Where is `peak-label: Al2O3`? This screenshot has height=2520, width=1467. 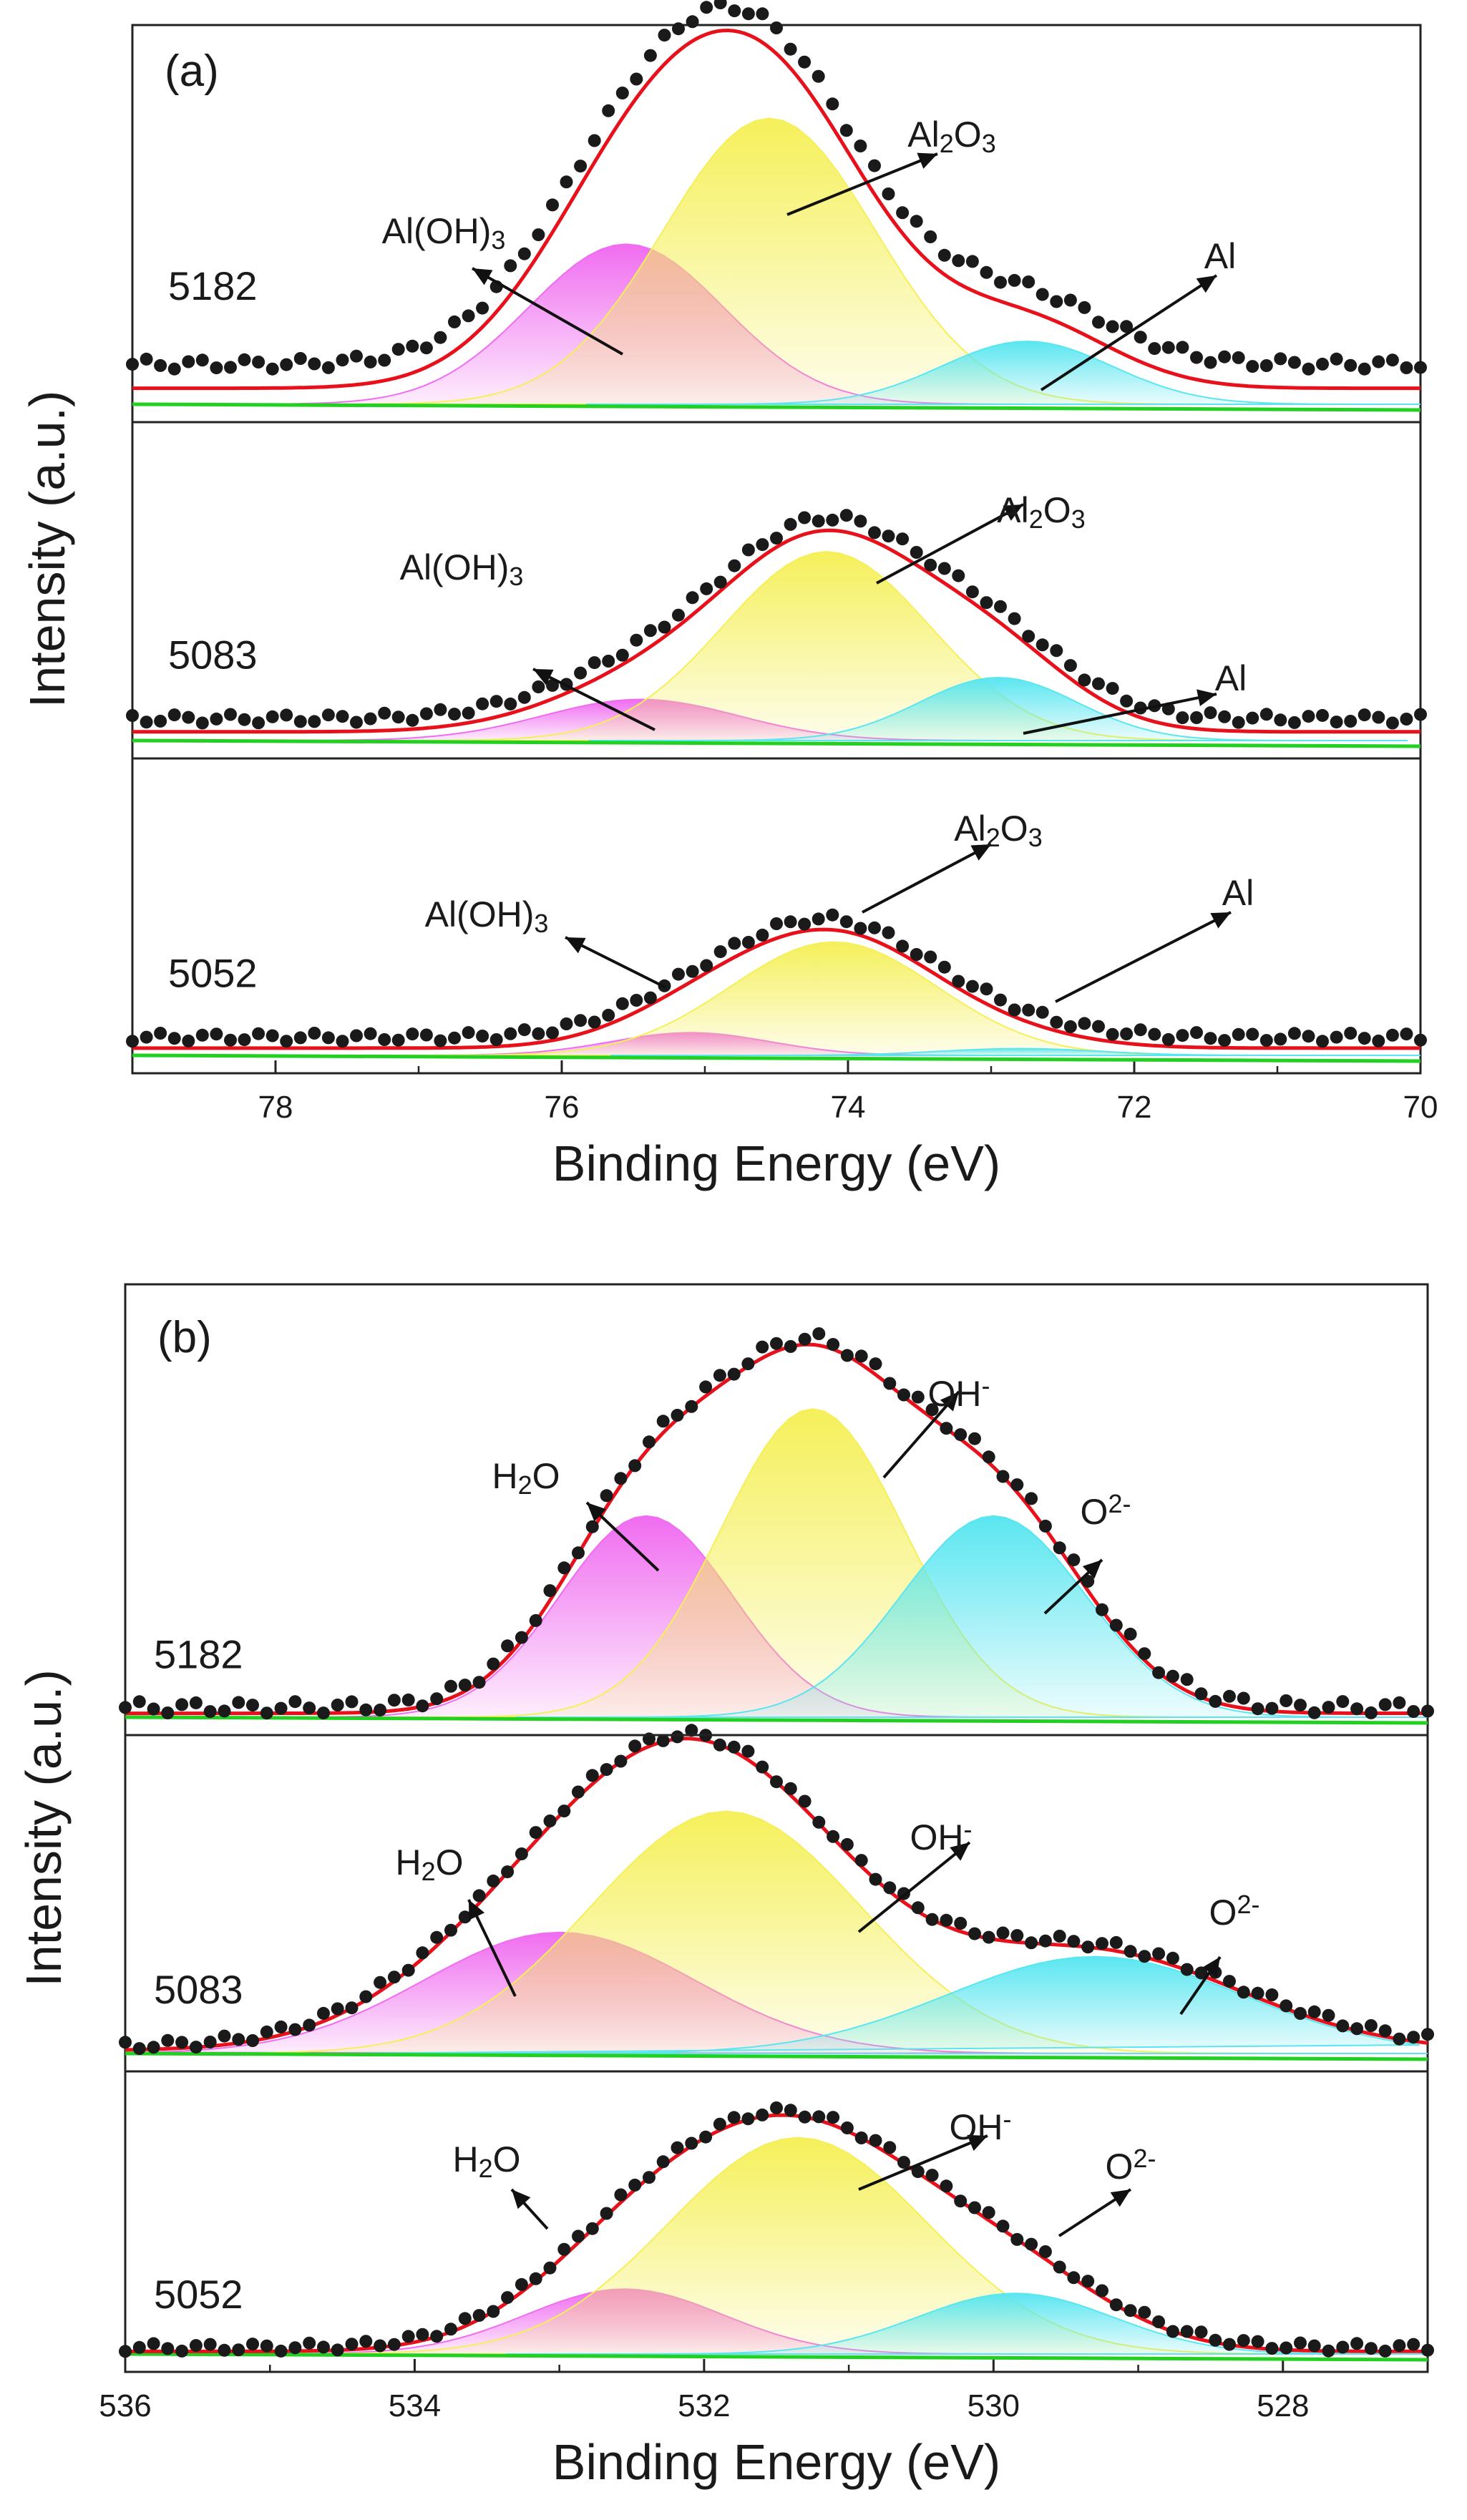 peak-label: Al2O3 is located at coordinates (1041, 512).